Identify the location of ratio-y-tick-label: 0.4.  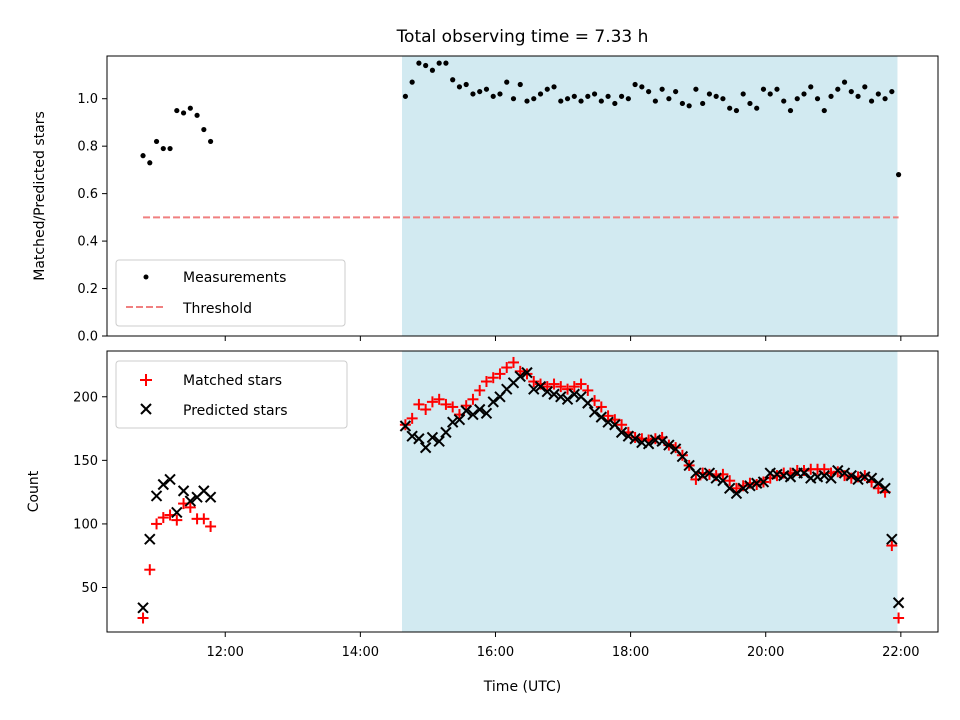
(87, 242).